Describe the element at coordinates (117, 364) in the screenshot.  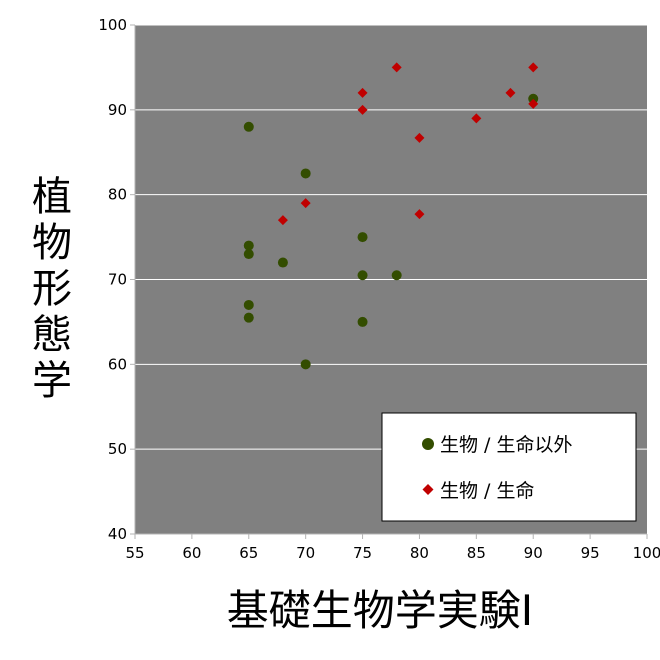
I see `y-tick-label: 60` at that location.